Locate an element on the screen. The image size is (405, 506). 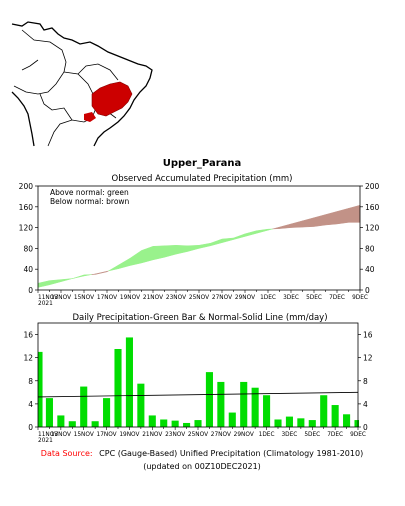
chart1-y2tick-label: 160 is located at coordinates (372, 207).